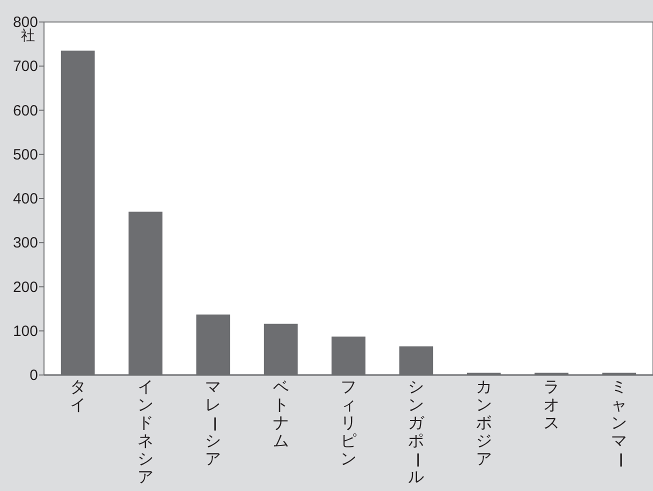  Describe the element at coordinates (145, 433) in the screenshot. I see `x-tick-label: インドネシア` at that location.